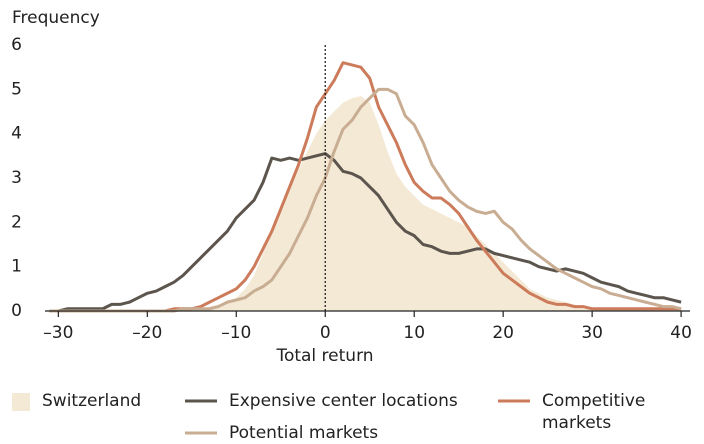  What do you see at coordinates (16, 311) in the screenshot?
I see `y-tick-label: 0` at bounding box center [16, 311].